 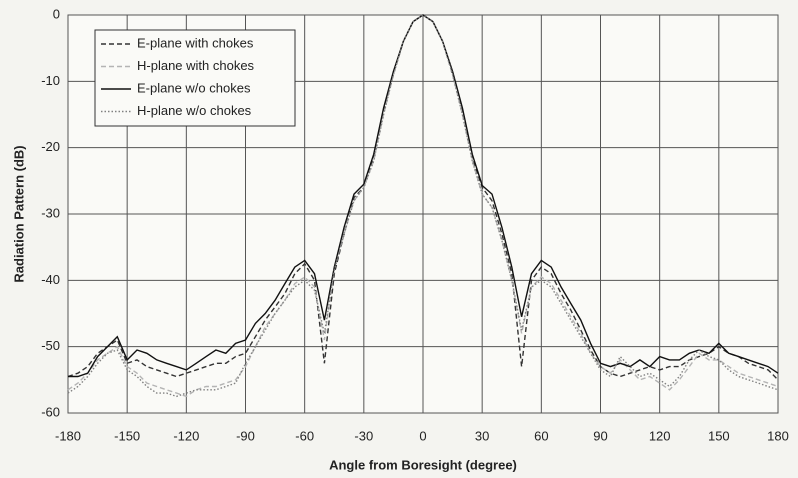 What do you see at coordinates (194, 87) in the screenshot?
I see `legend-label: E-plane w/o chokes` at bounding box center [194, 87].